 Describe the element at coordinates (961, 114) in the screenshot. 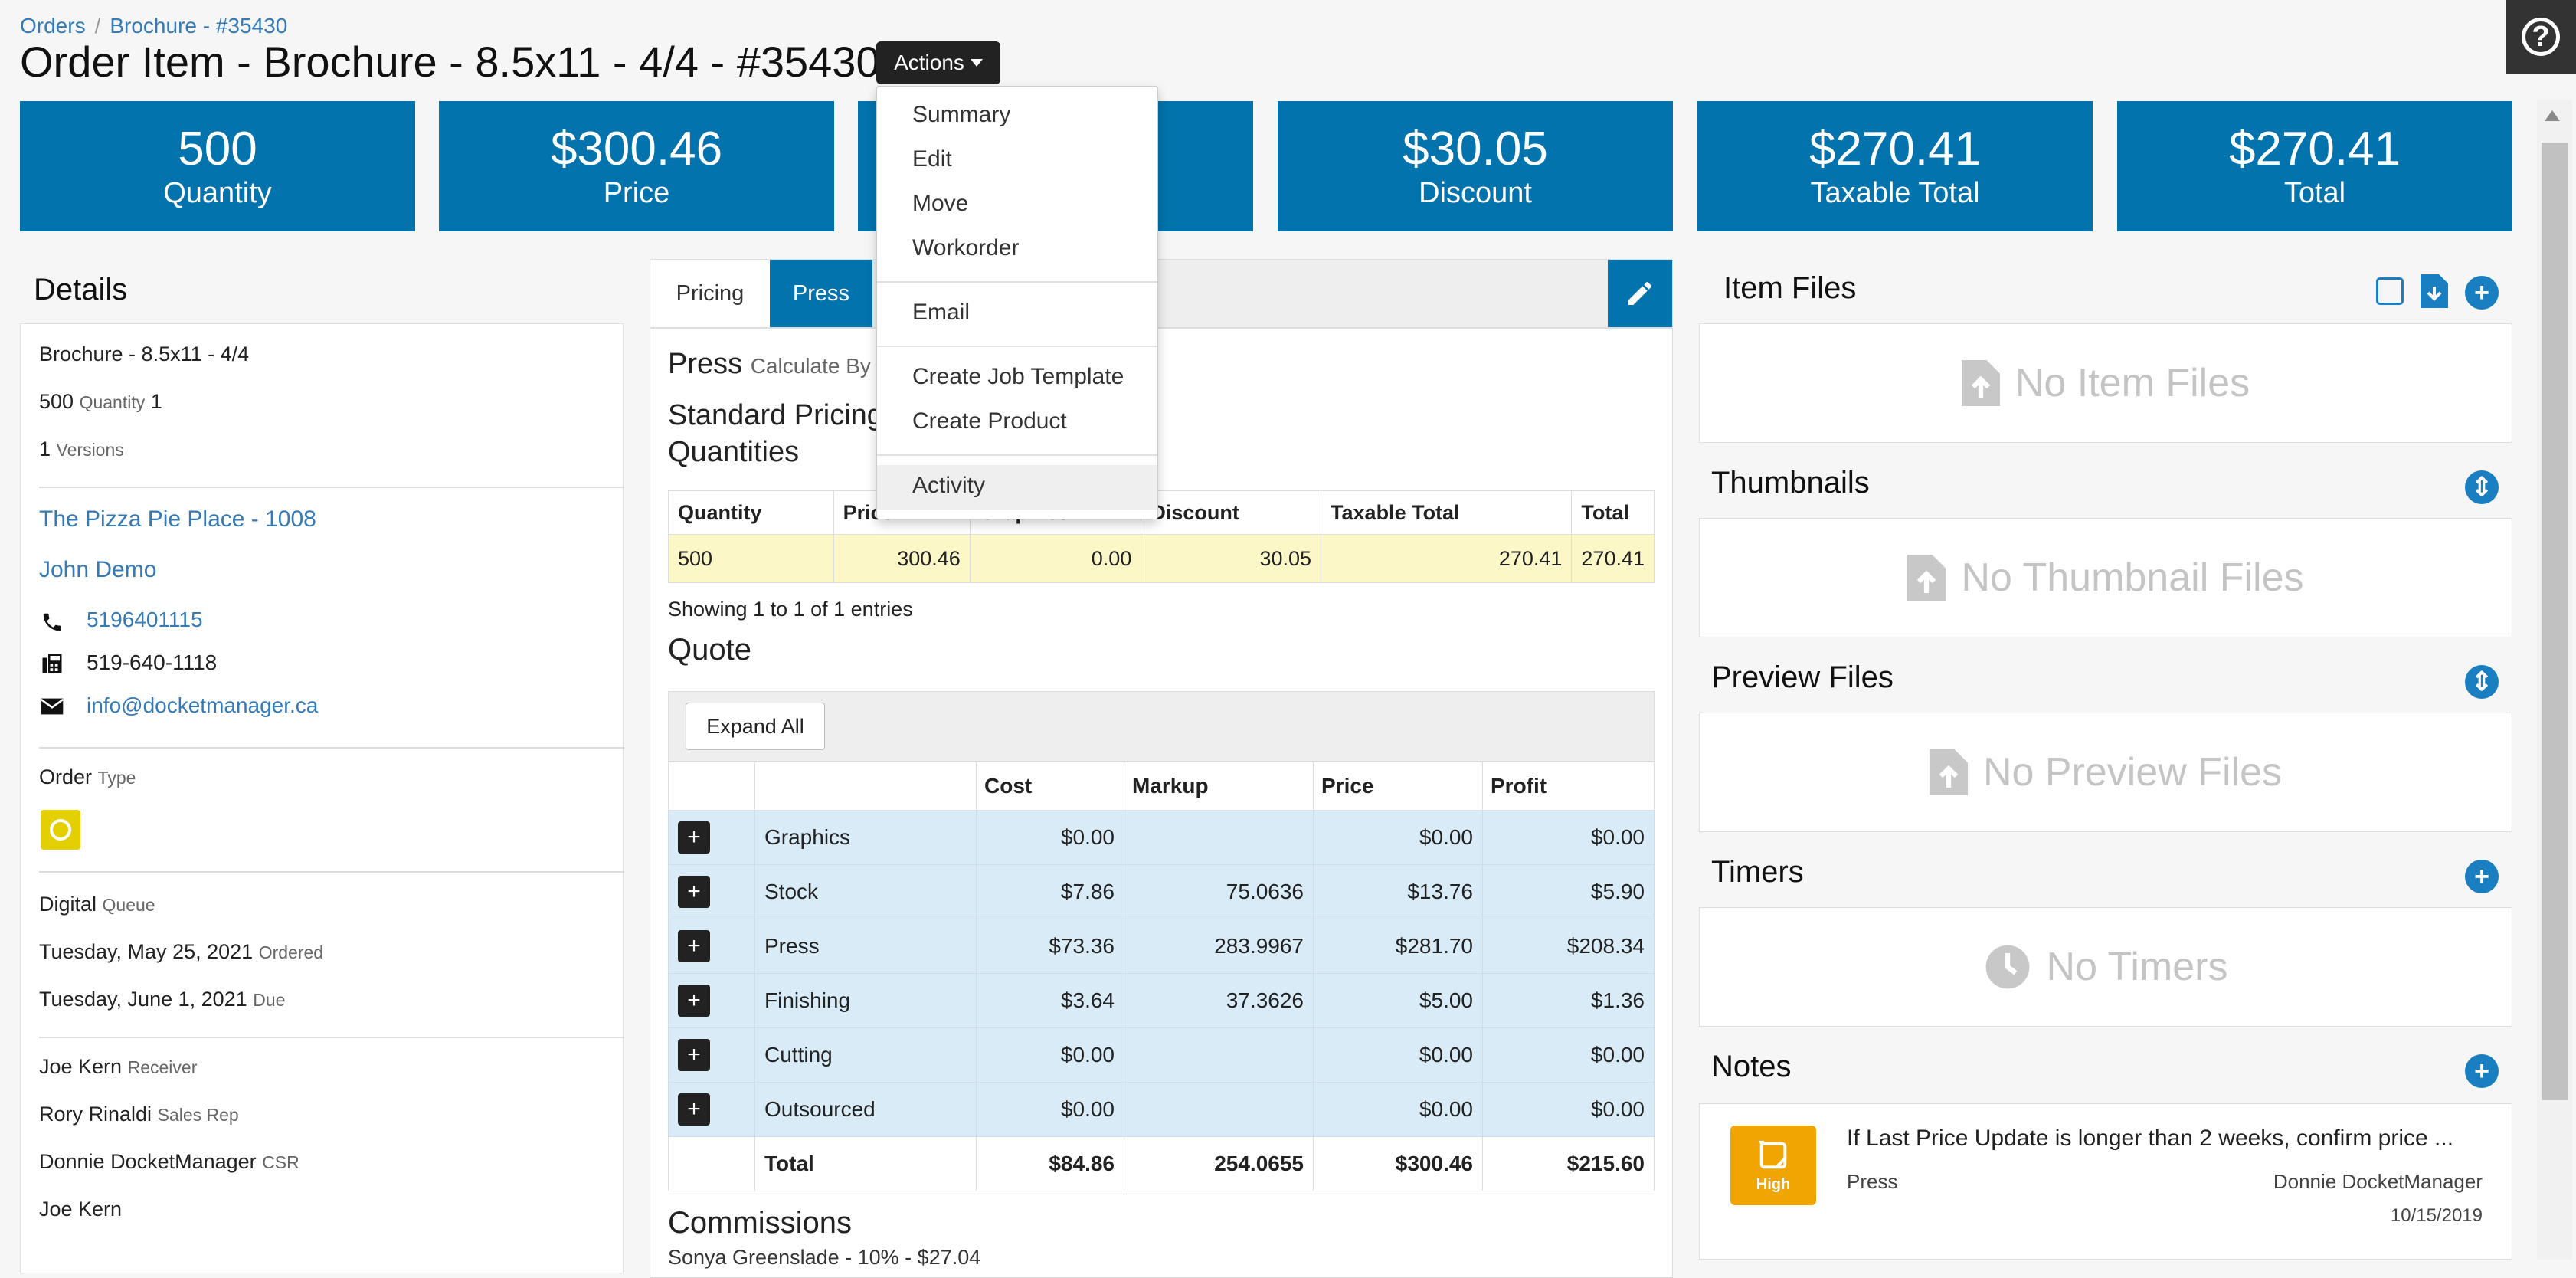

I see `menu-item-summary: Summary` at that location.